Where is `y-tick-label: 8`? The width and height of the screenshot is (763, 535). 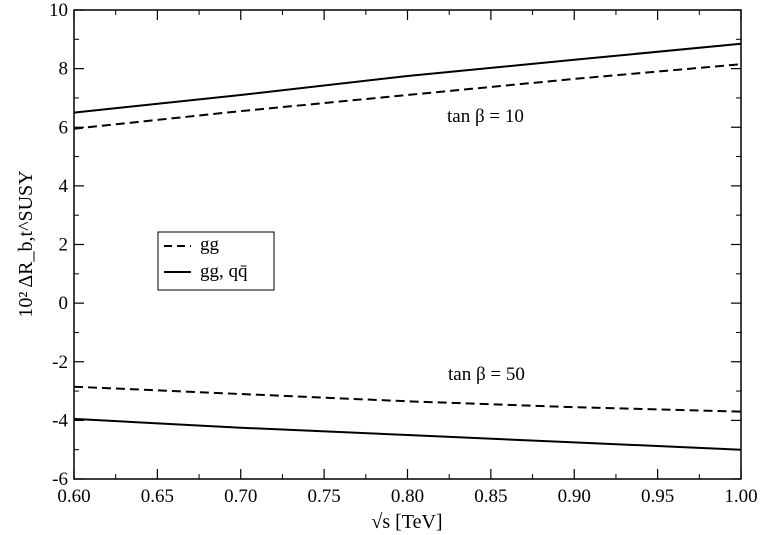
y-tick-label: 8 is located at coordinates (64, 69).